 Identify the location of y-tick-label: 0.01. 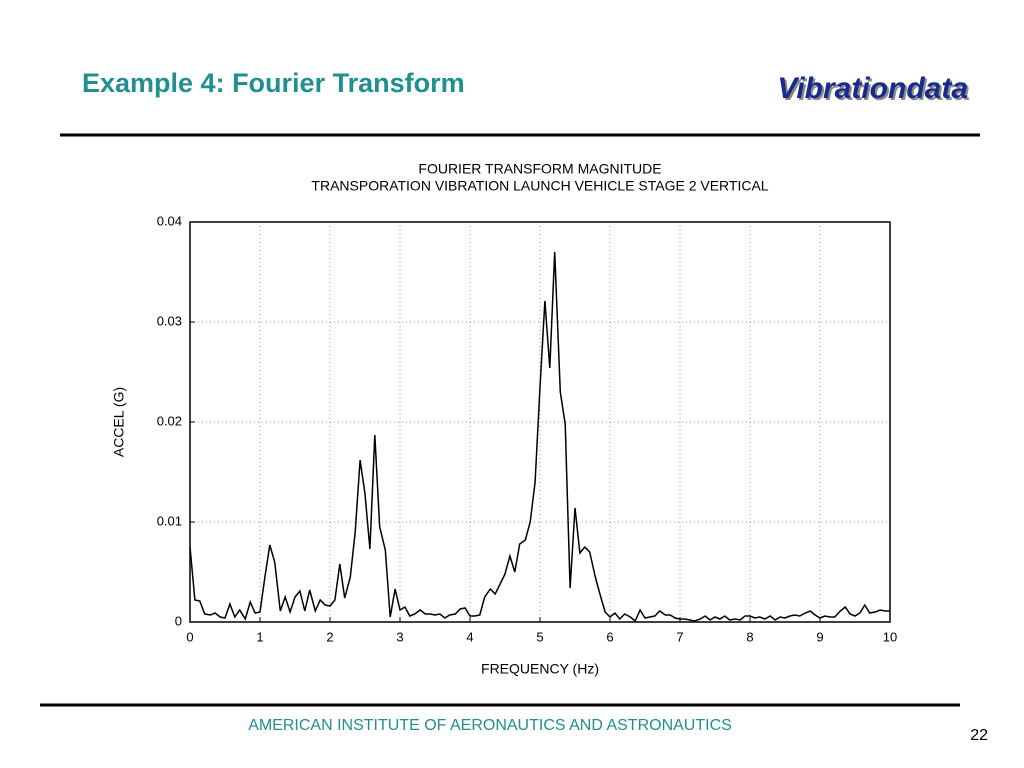
(169, 520).